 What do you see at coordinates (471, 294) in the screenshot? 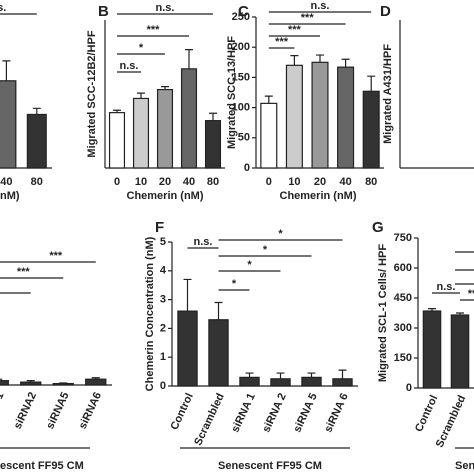
I see `sig-label: **` at bounding box center [471, 294].